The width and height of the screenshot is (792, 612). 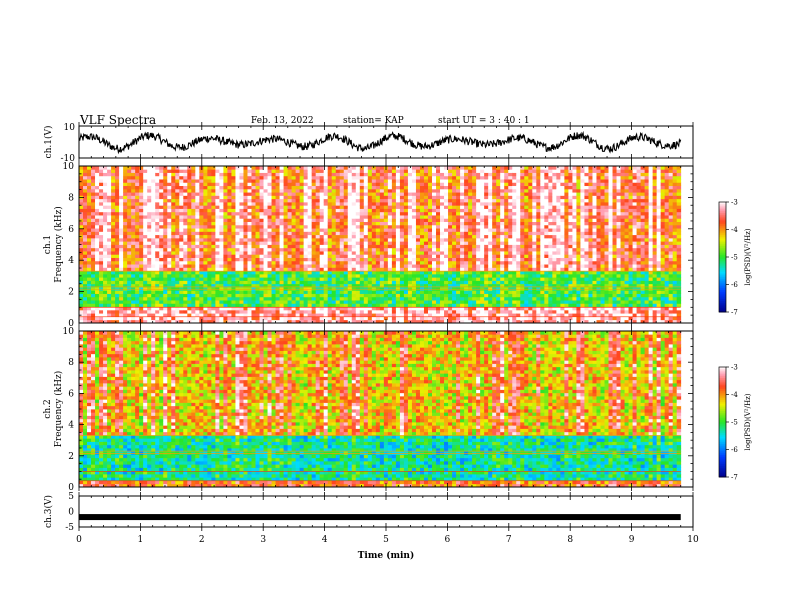 I want to click on y-tick-label: -5, so click(x=69, y=528).